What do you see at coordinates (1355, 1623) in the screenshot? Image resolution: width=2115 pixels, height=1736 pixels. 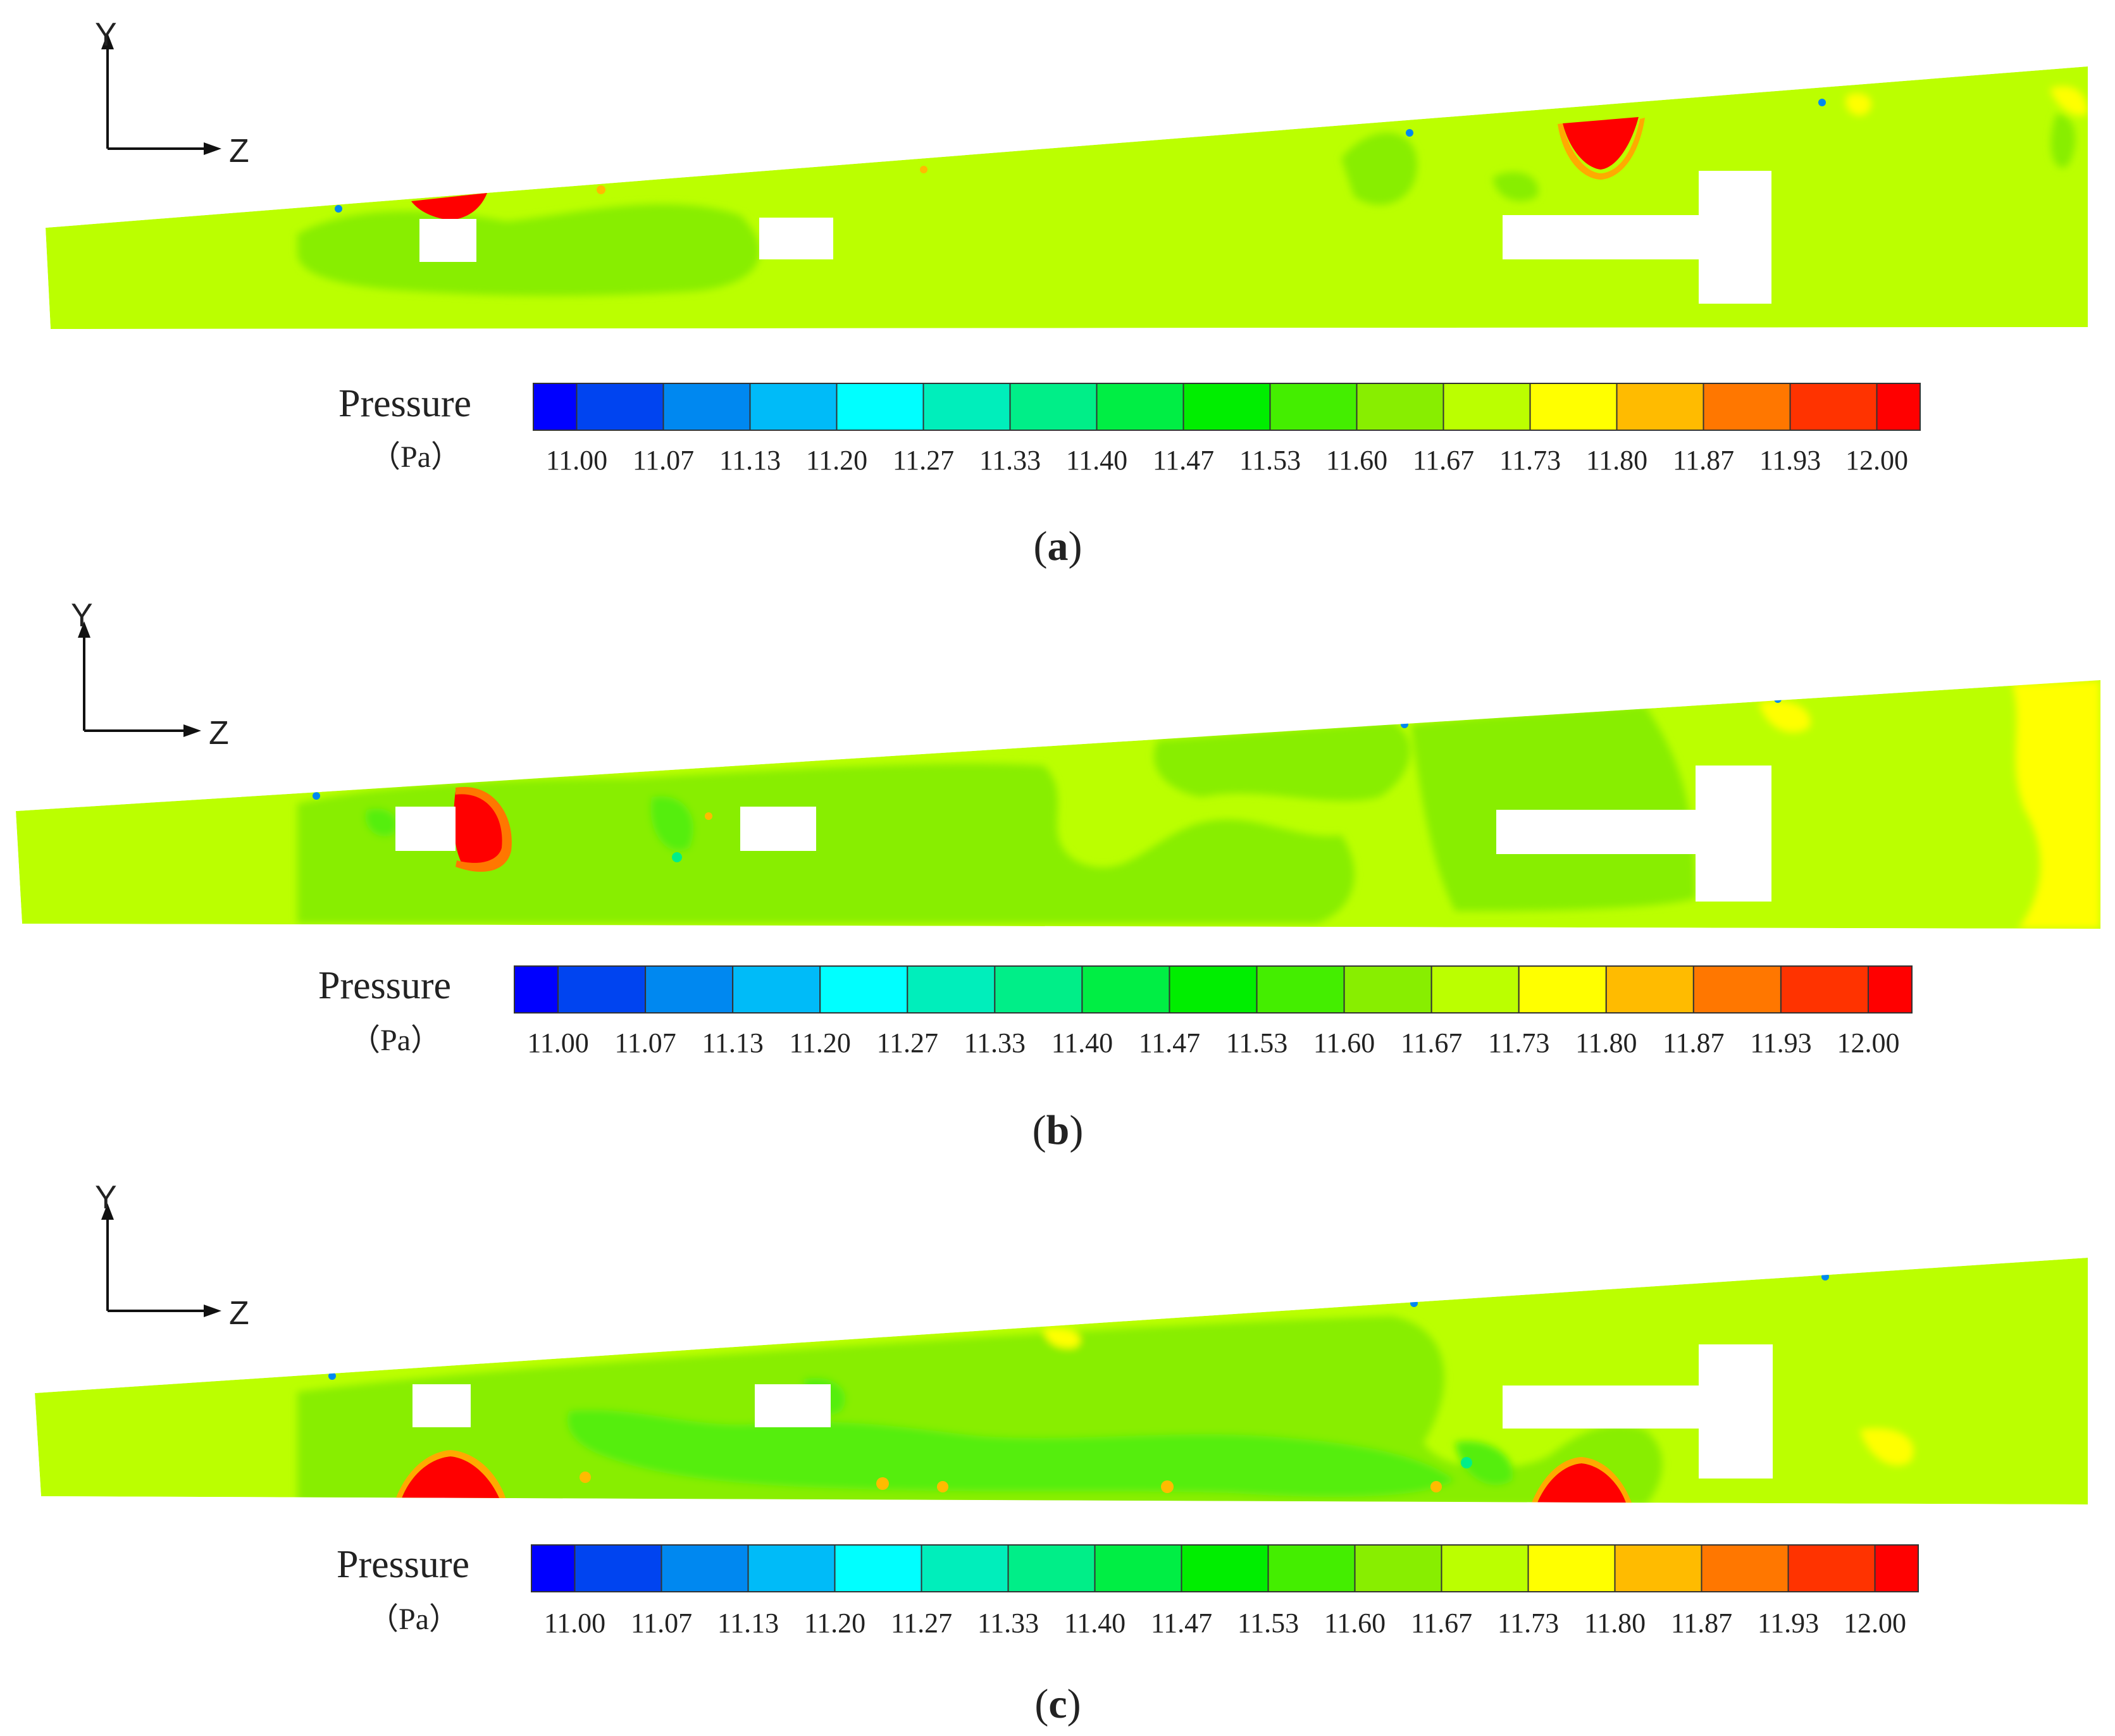 I see `colorbar-tick-label: 11.60` at bounding box center [1355, 1623].